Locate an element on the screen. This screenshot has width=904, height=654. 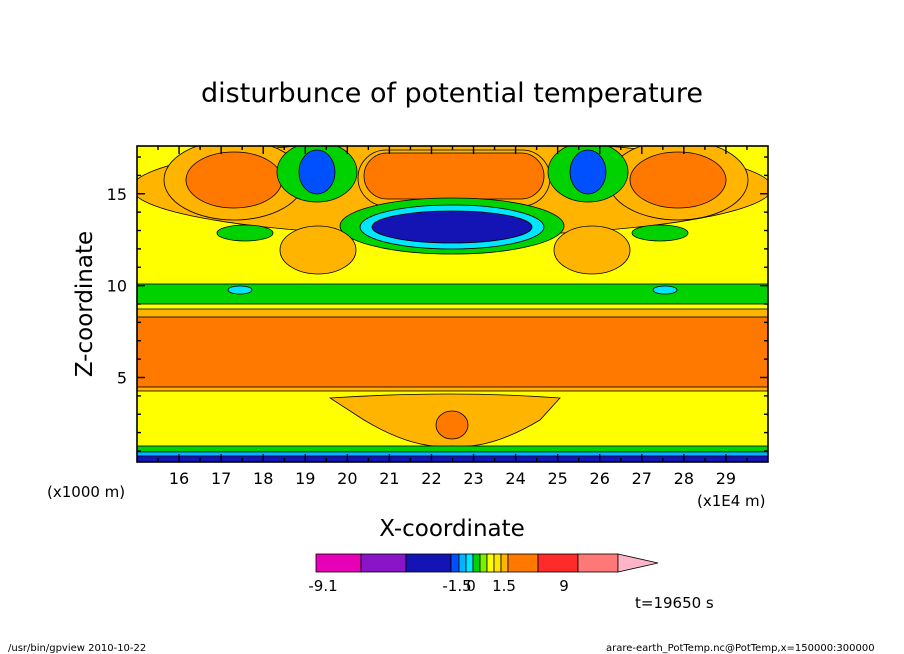
cold-column-right is located at coordinates (588, 172).